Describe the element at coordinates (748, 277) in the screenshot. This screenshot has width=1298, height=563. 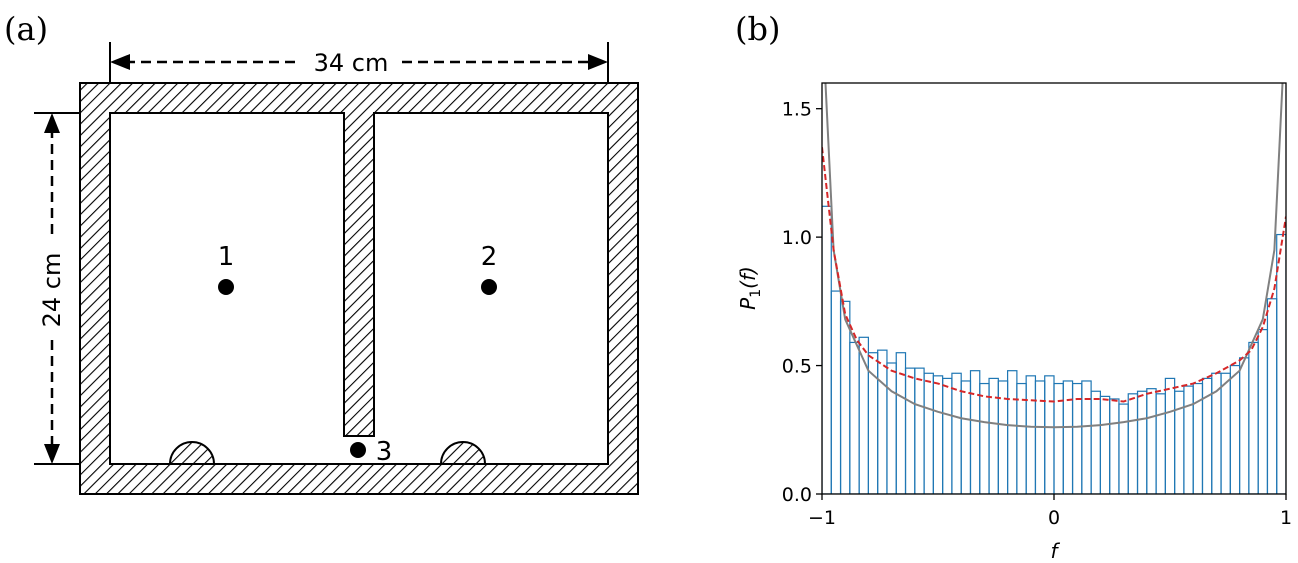
I see `y-label-argument: (f)` at that location.